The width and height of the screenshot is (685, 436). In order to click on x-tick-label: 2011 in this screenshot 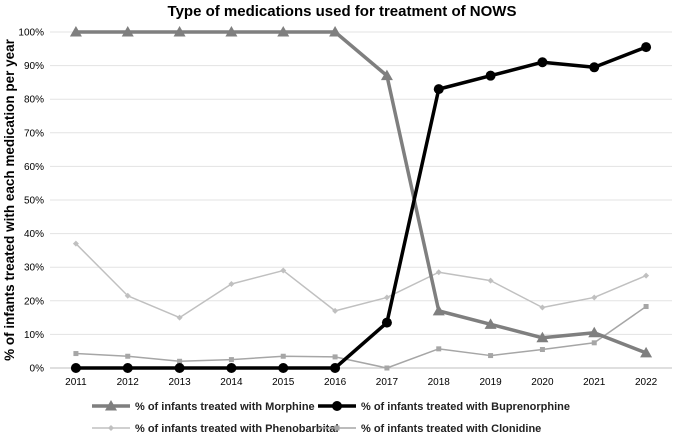, I will do `click(76, 382)`.